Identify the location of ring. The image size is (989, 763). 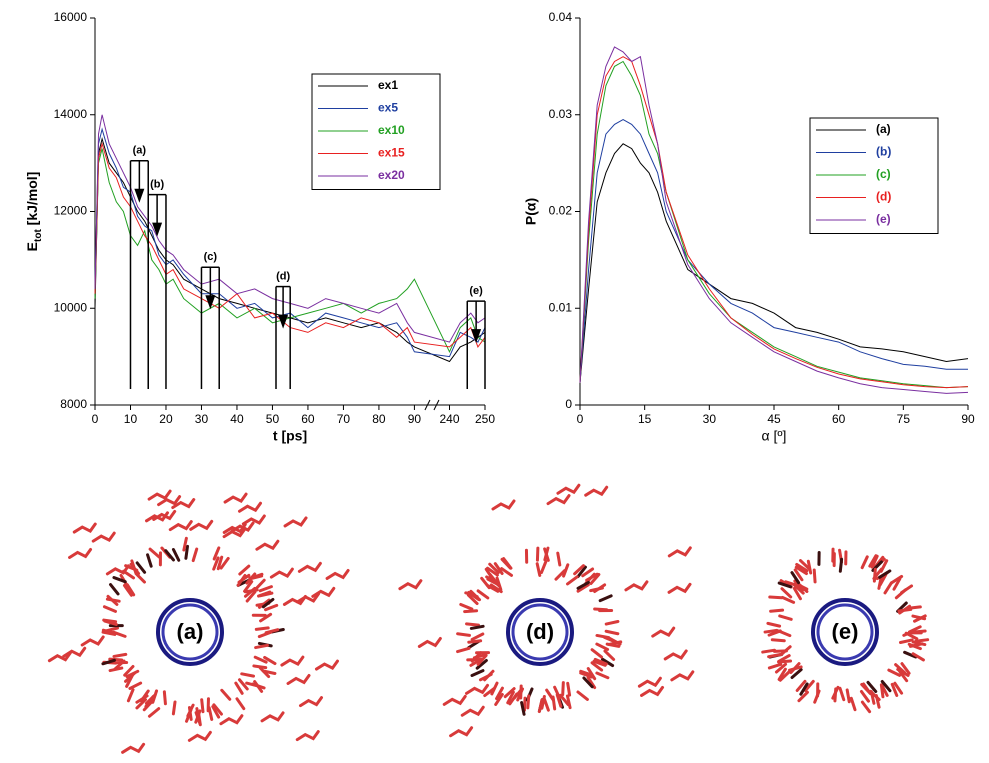
(190, 632).